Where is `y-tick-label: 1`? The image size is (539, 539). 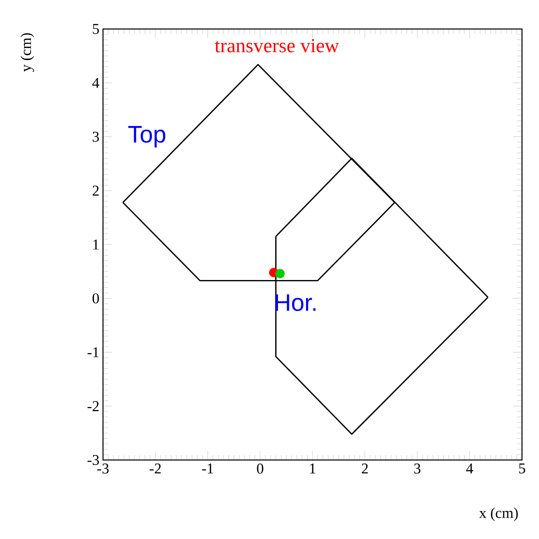 y-tick-label: 1 is located at coordinates (96, 245).